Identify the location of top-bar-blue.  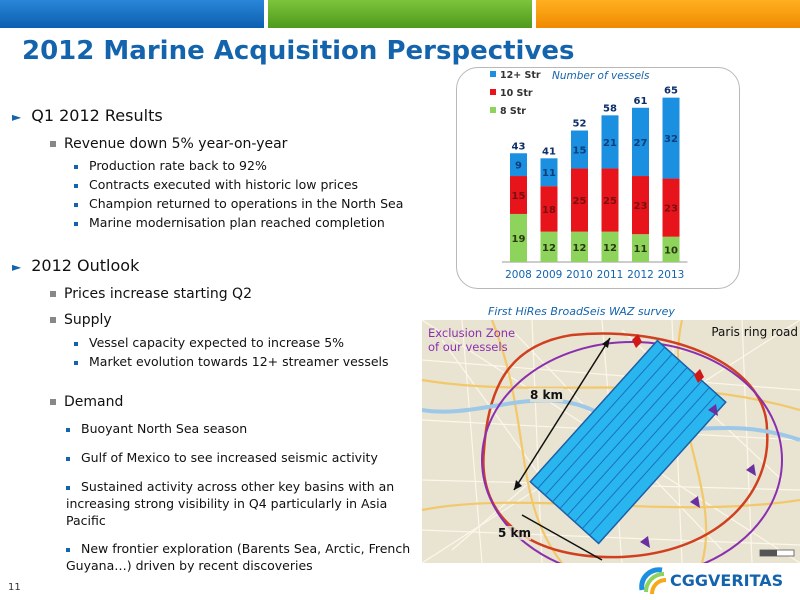
(132, 14).